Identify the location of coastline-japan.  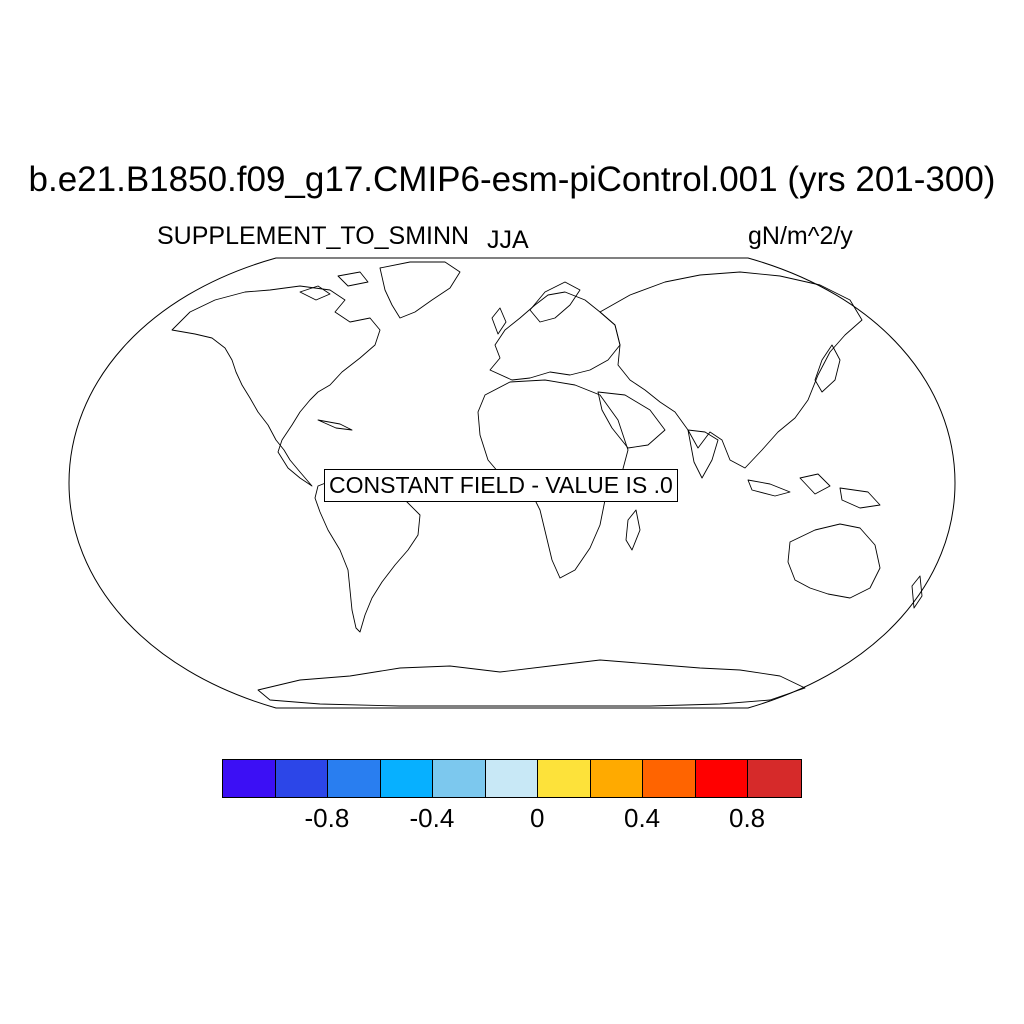
(827, 368).